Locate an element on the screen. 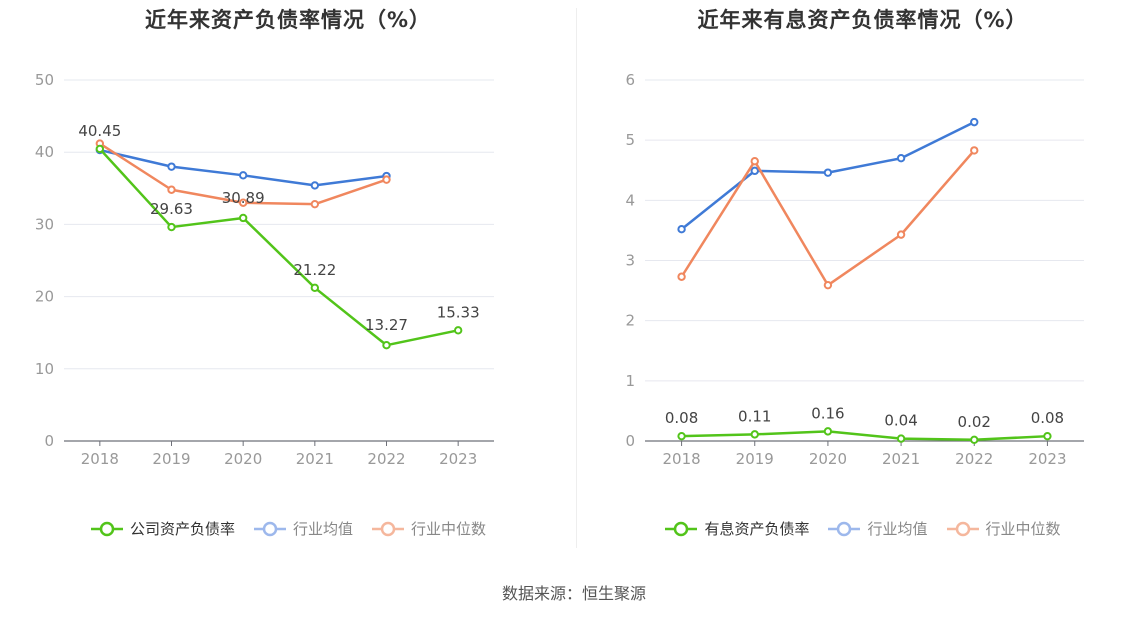 Image resolution: width=1148 pixels, height=619 pixels. y-tick-label: 6 is located at coordinates (630, 80).